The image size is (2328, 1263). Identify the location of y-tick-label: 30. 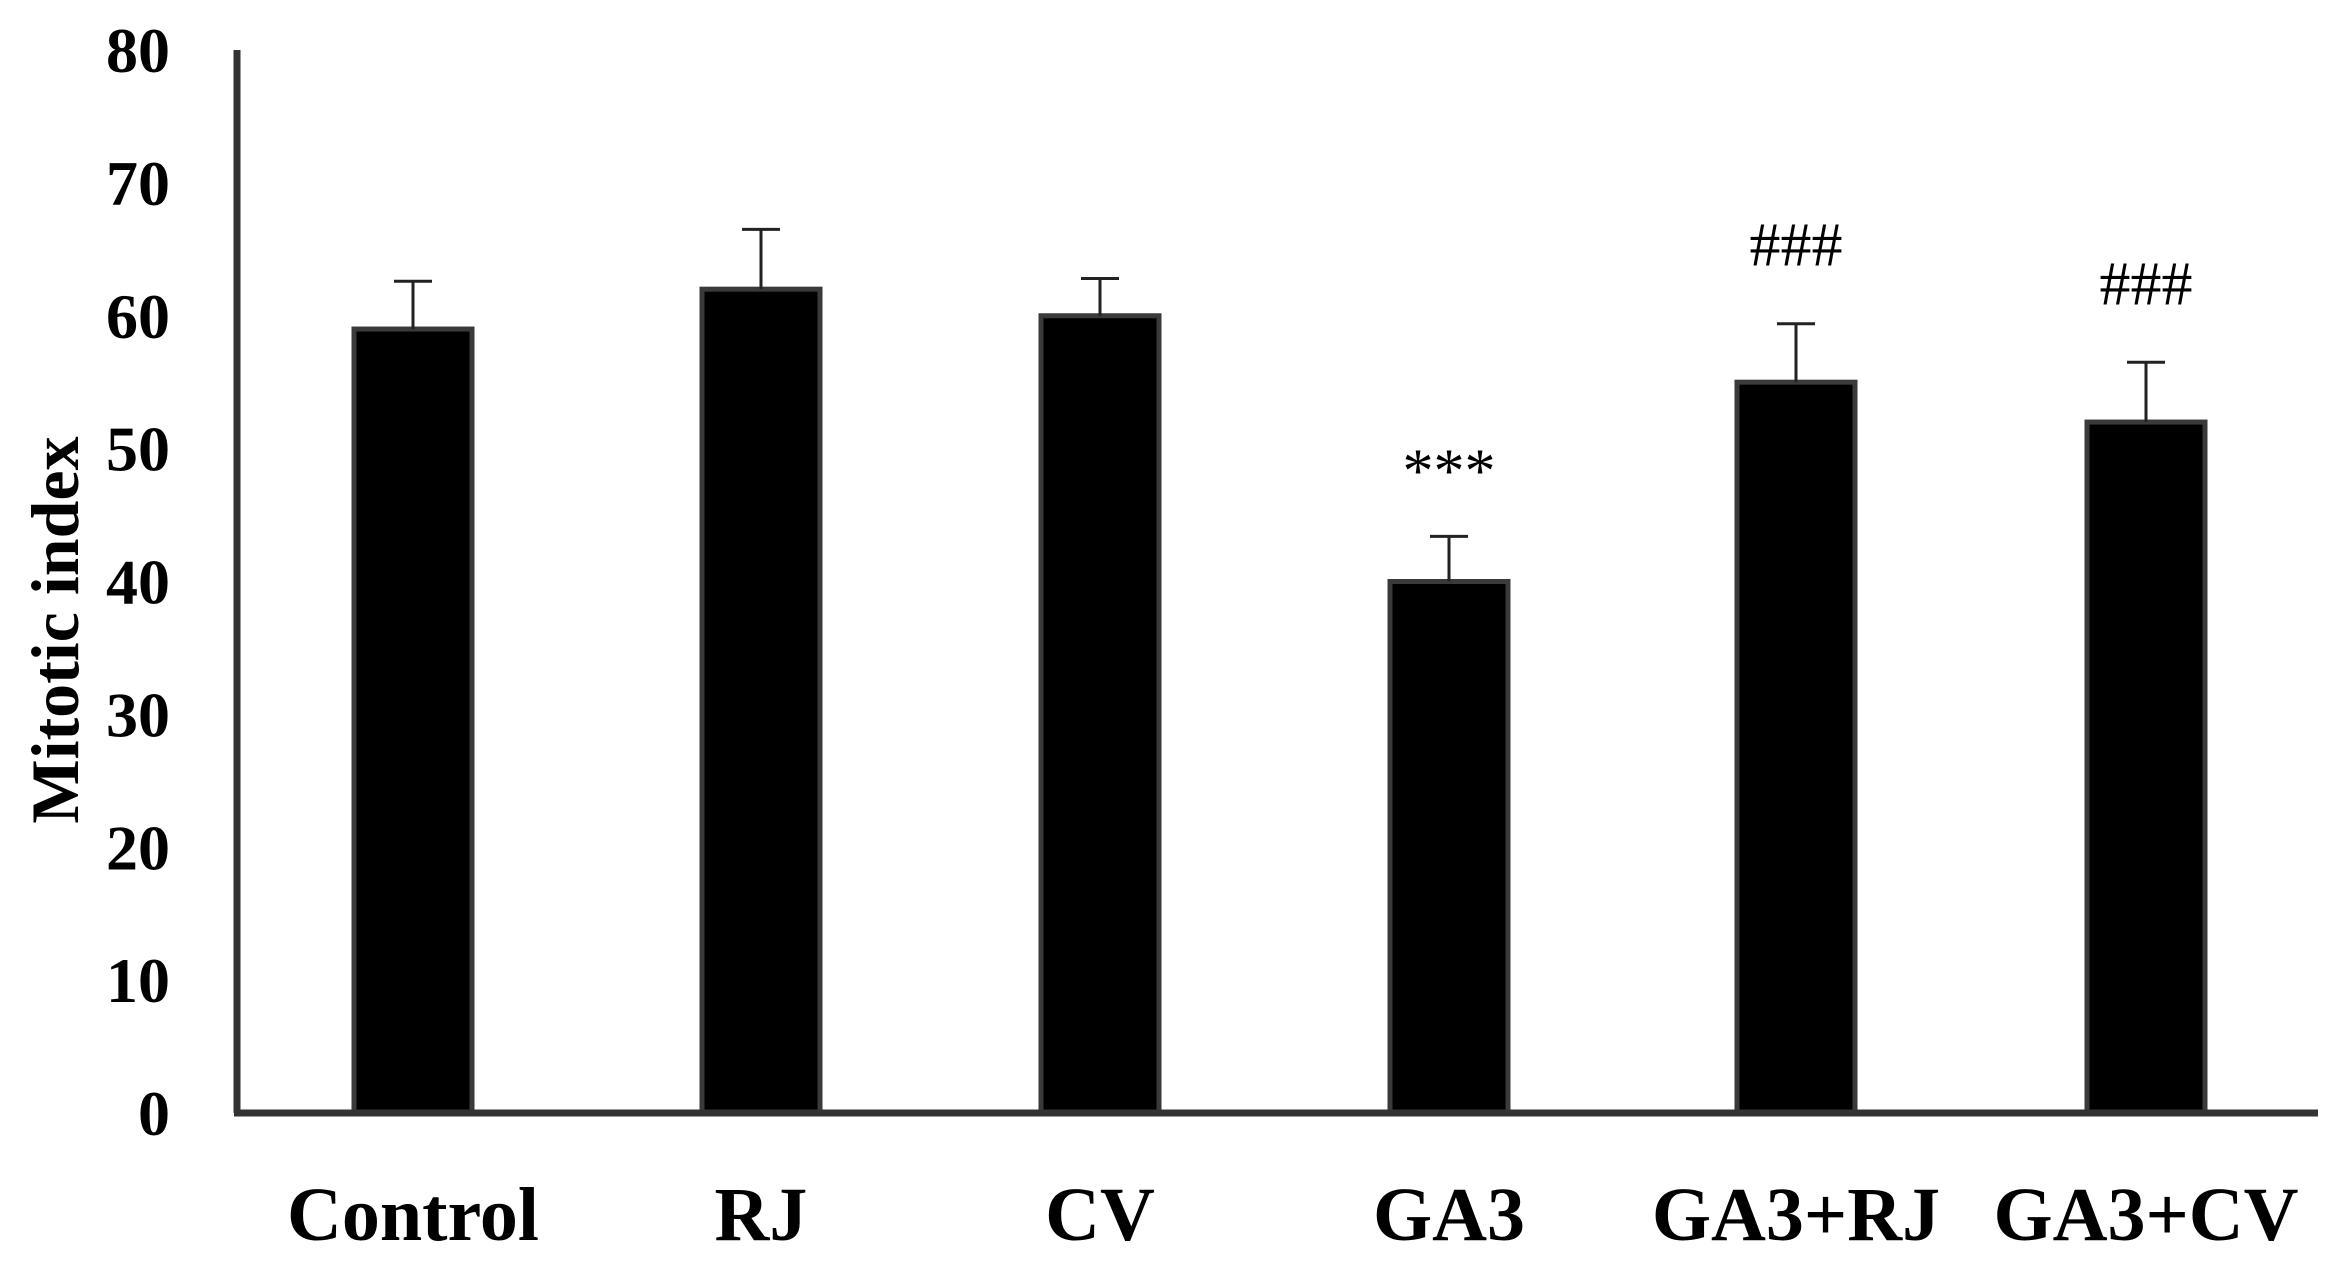
(138, 714).